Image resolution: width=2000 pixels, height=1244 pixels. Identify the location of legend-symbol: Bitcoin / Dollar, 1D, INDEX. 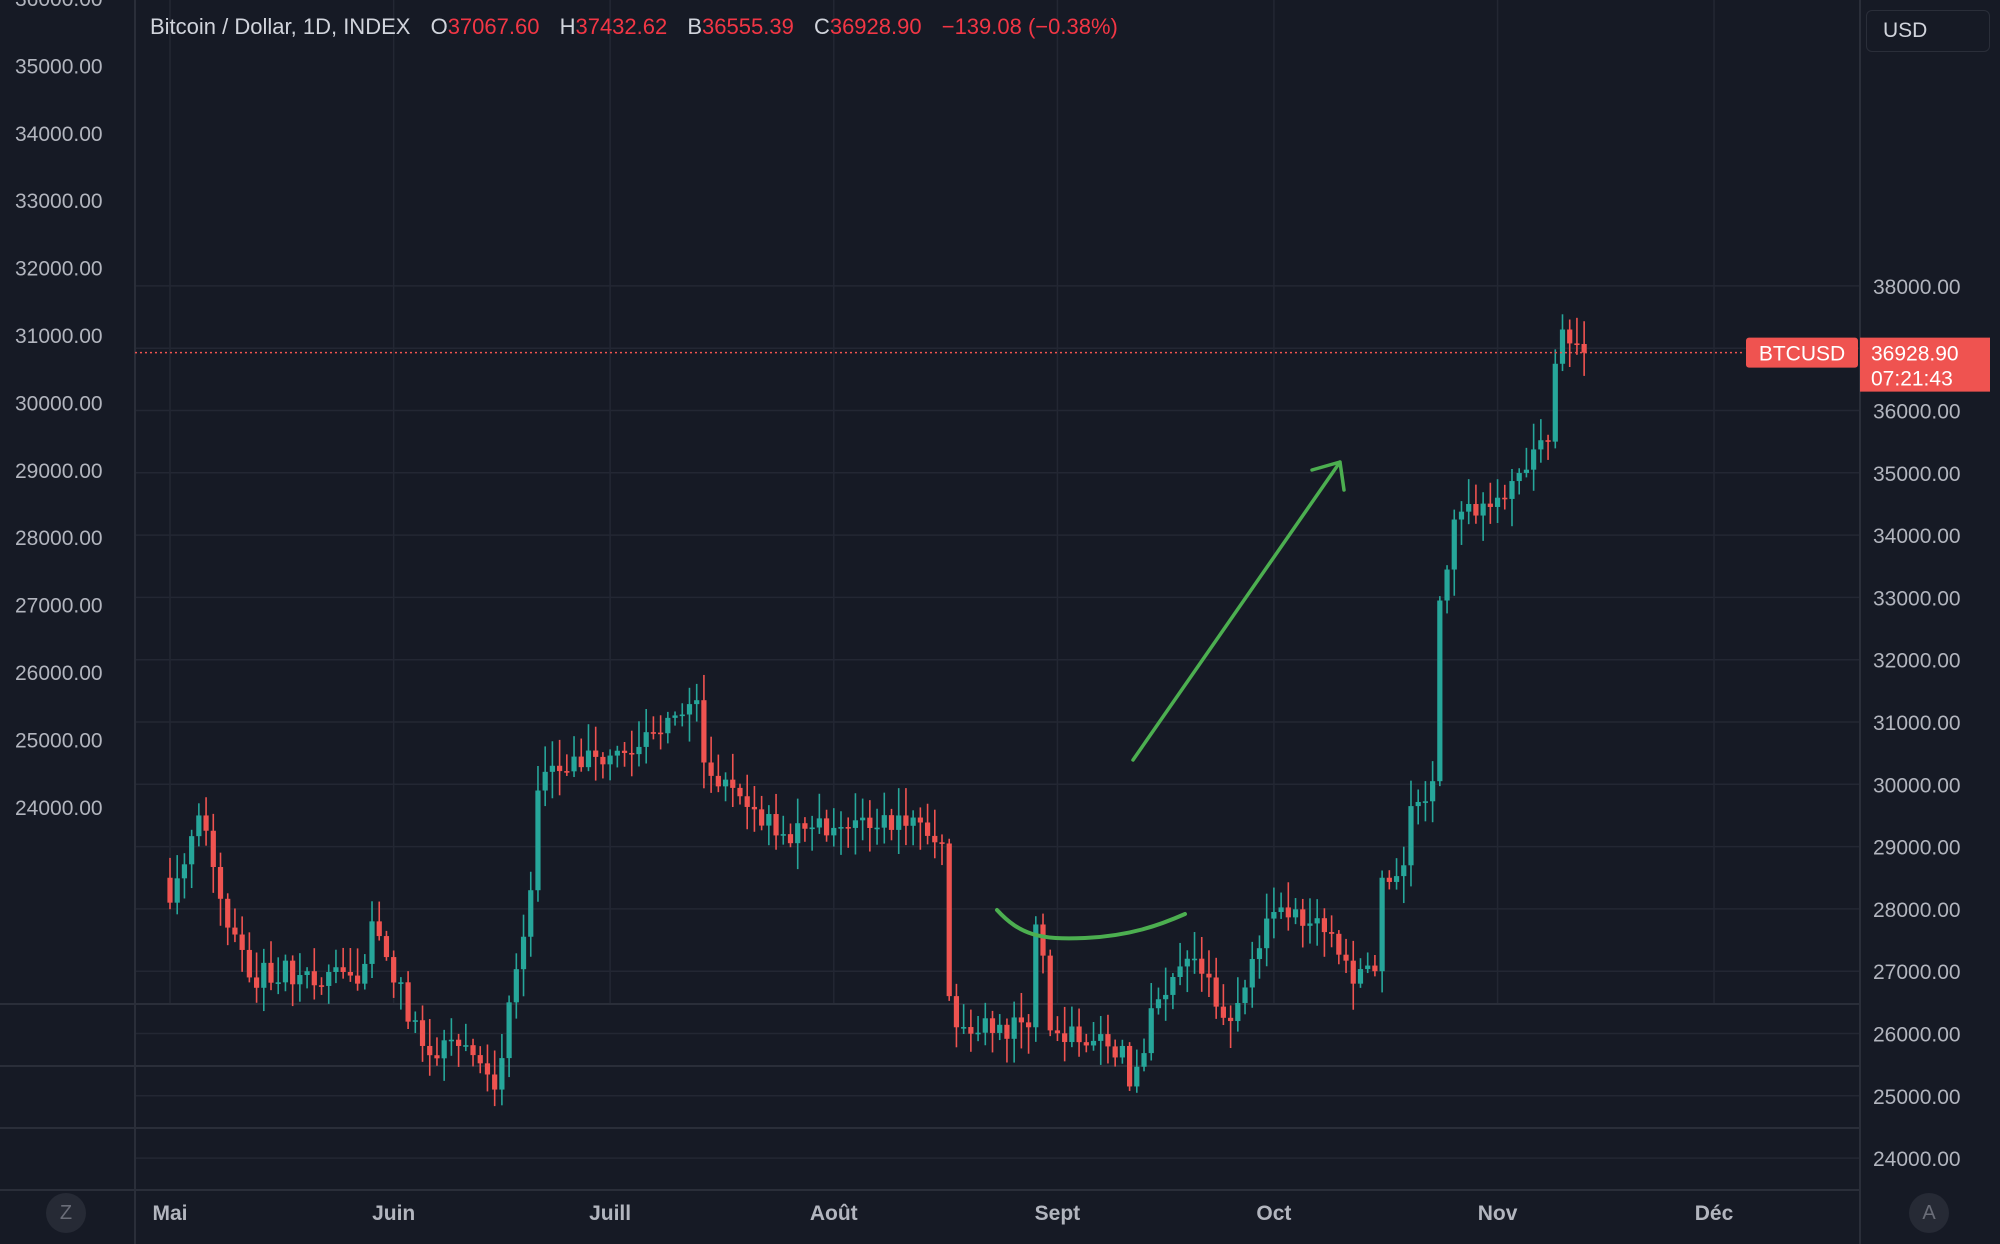
(280, 26).